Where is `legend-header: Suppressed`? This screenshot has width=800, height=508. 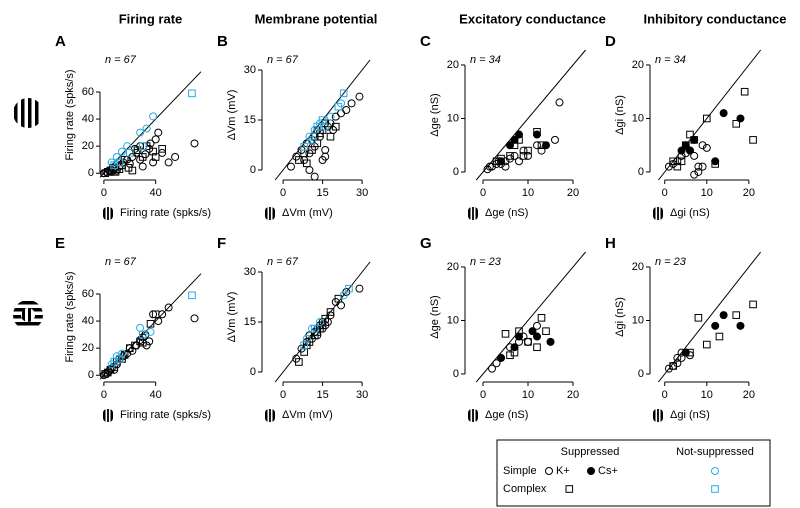 legend-header: Suppressed is located at coordinates (590, 452).